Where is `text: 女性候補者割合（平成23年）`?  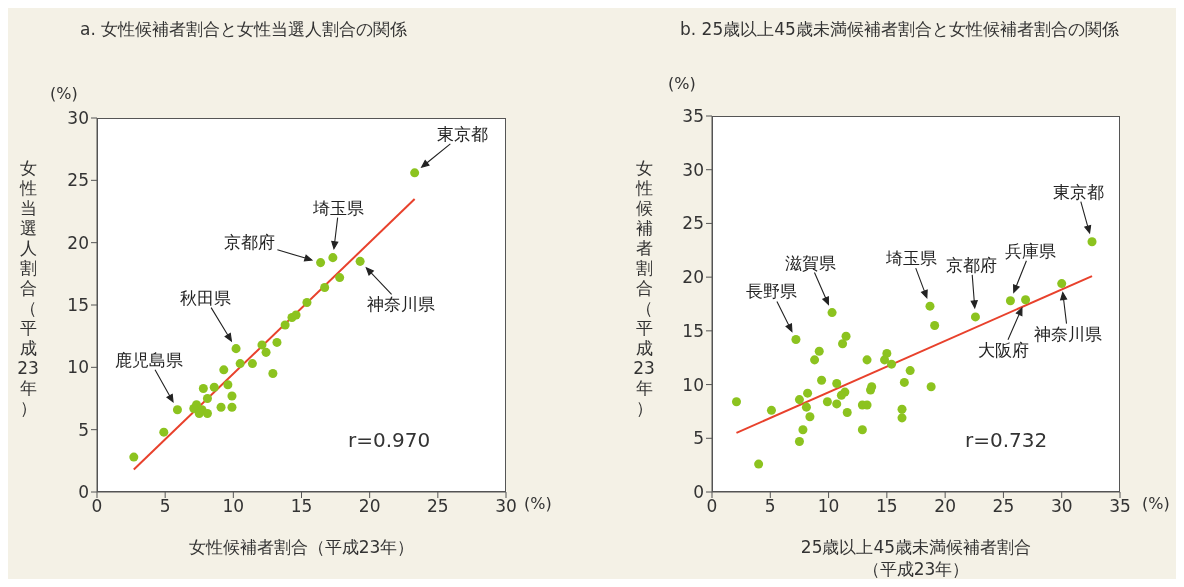 text: 女性候補者割合（平成23年） is located at coordinates (644, 288).